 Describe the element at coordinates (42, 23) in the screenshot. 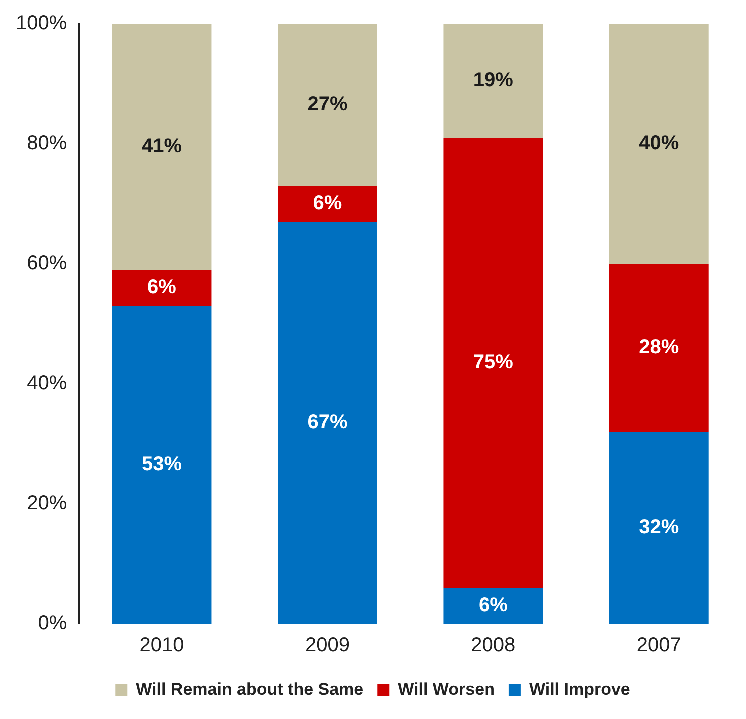

I see `y-tick-label: 100%` at that location.